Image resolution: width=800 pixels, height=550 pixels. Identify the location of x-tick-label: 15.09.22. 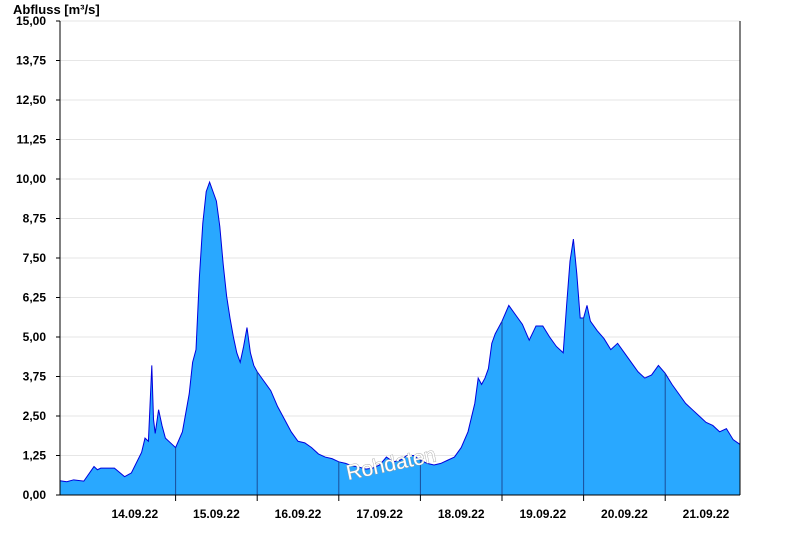
(216, 514).